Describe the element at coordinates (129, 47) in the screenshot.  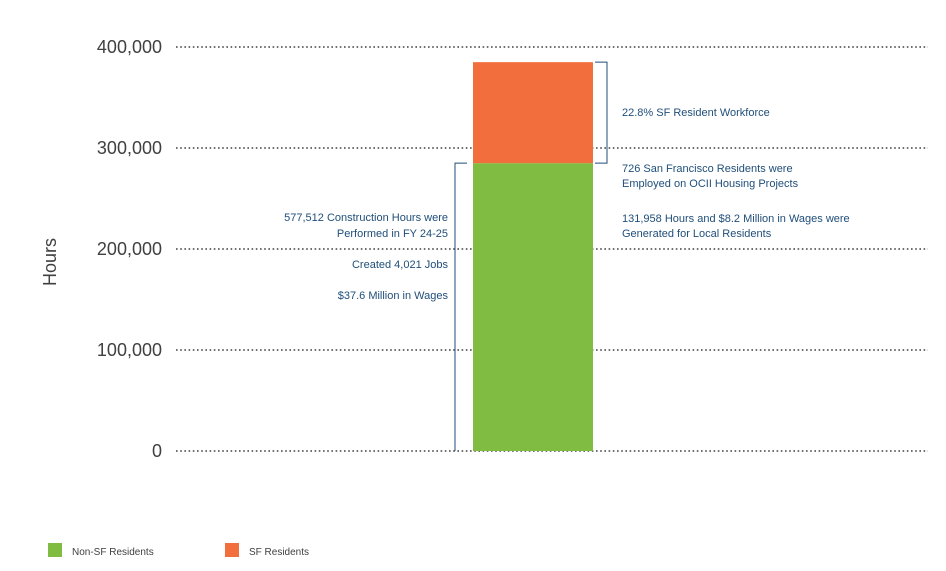
I see `y-tick-label: 400,000` at that location.